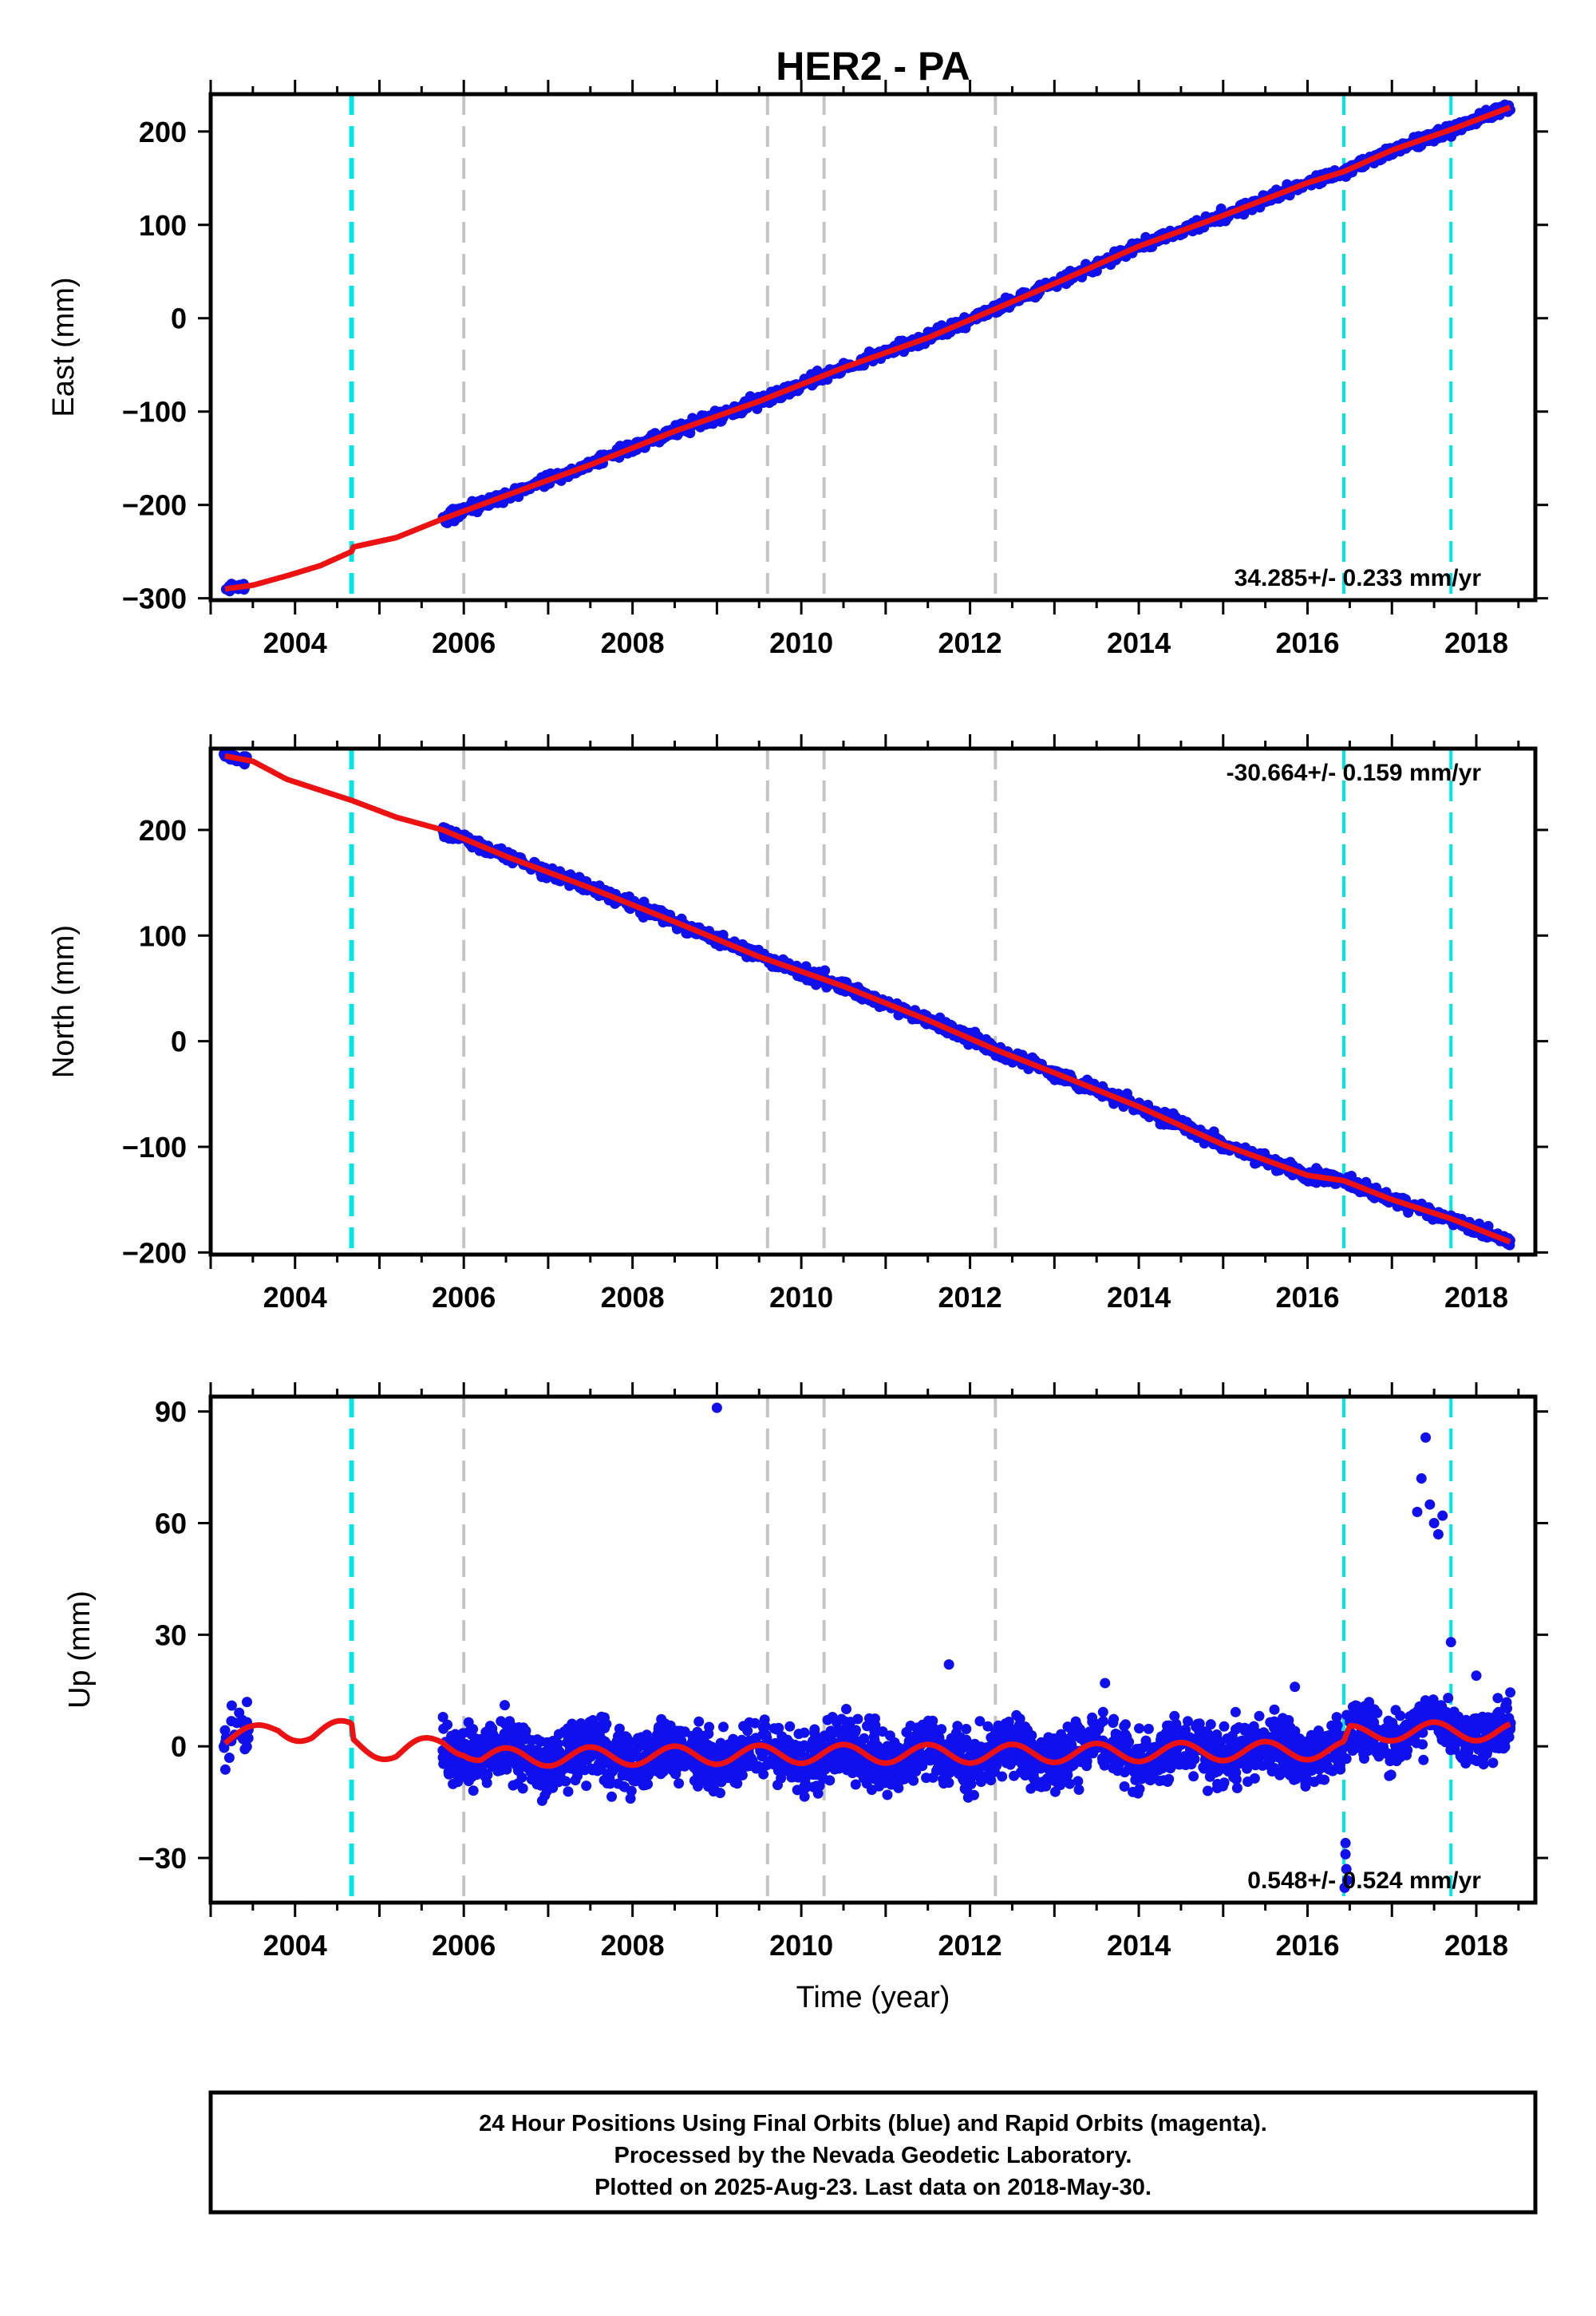 Image resolution: width=1596 pixels, height=2316 pixels. I want to click on x-tick-label: 2016, so click(1307, 1297).